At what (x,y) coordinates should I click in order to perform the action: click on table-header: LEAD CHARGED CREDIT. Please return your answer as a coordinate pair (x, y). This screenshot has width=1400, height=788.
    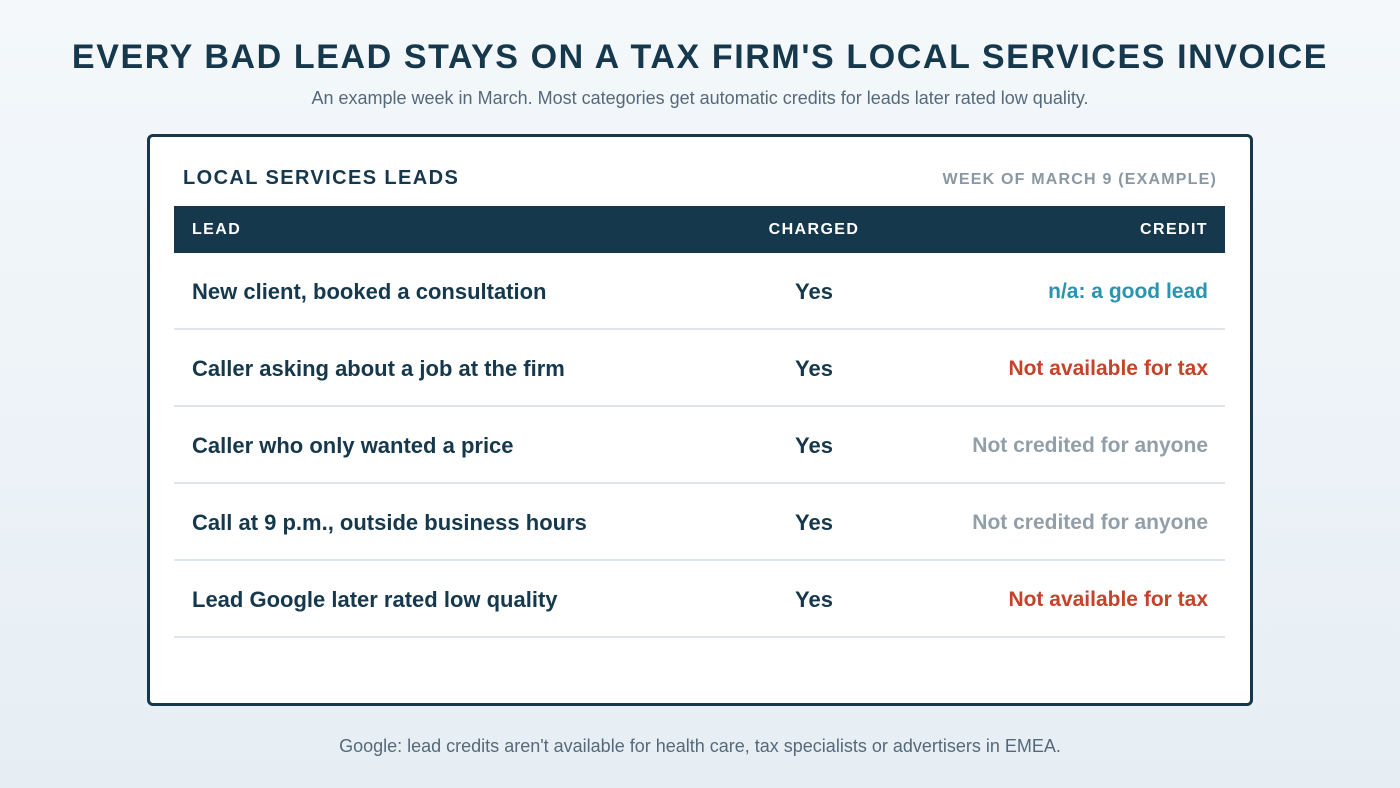
    Looking at the image, I should click on (699, 229).